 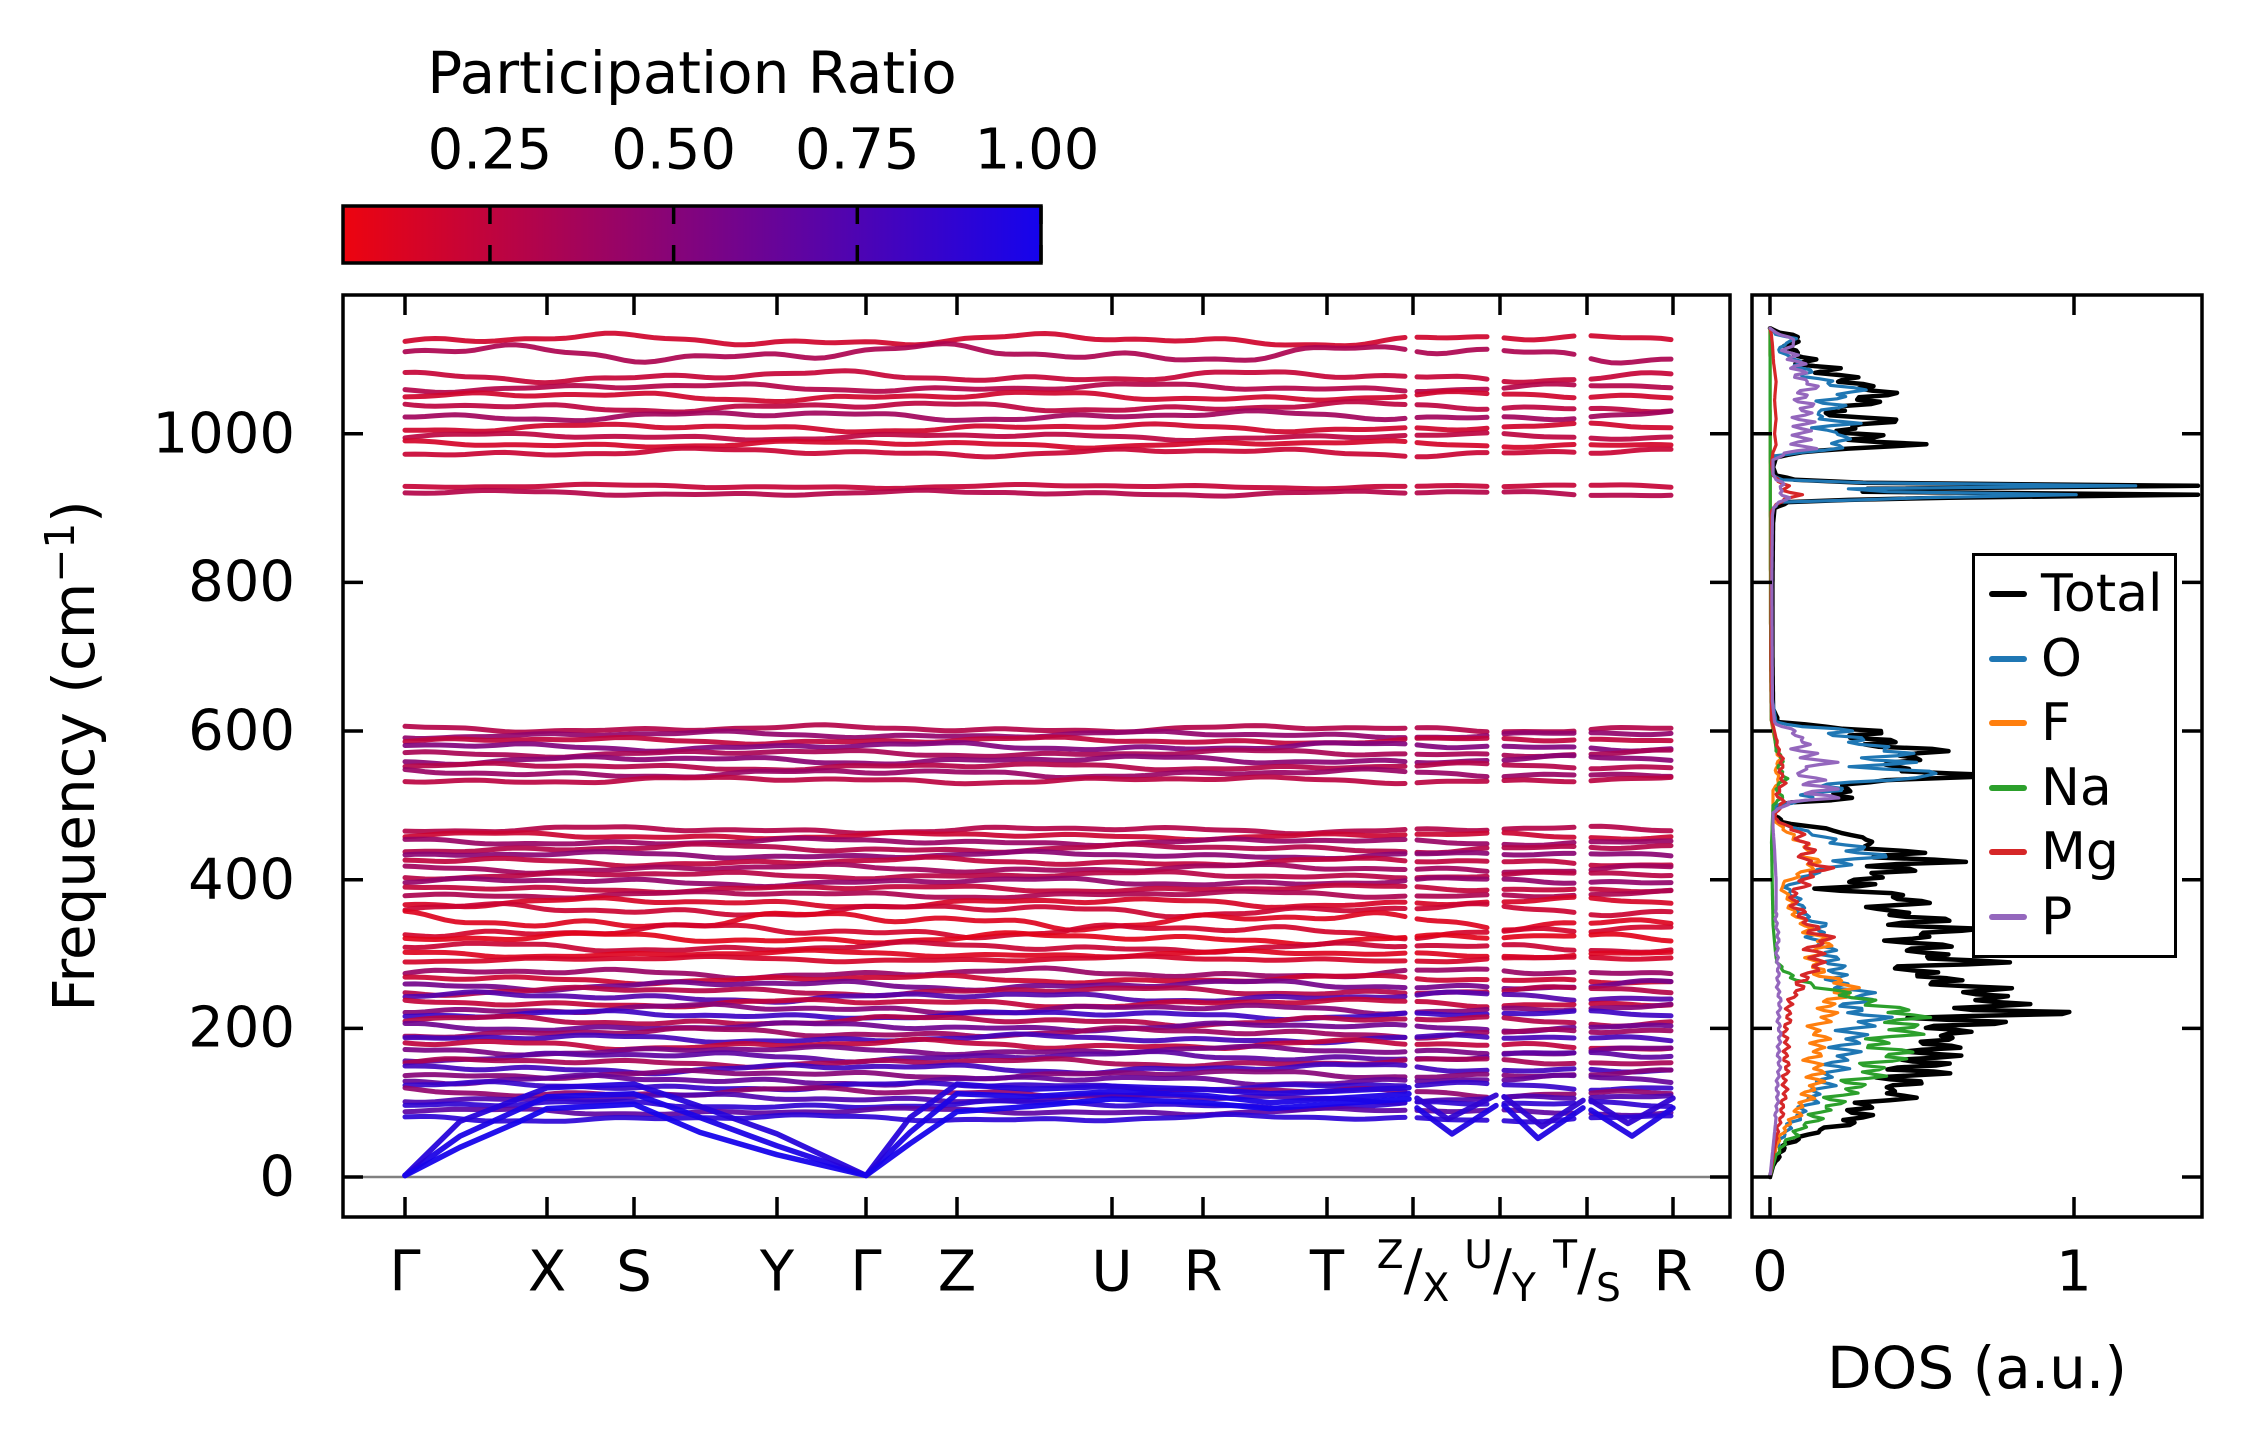 I want to click on x-tick-label-kpoint: T/S, so click(x=1587, y=1272).